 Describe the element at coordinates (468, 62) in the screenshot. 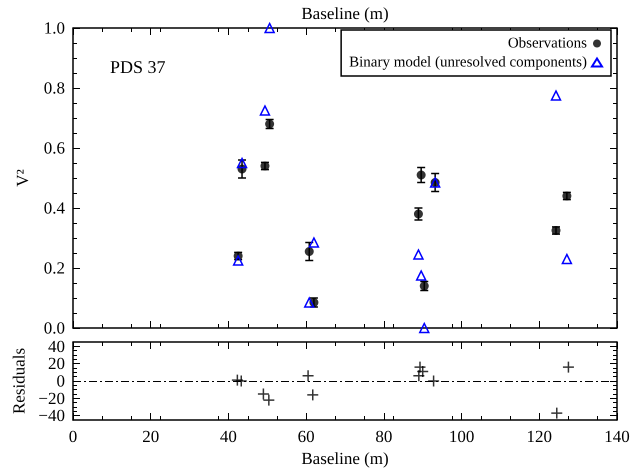

I see `legend-label: Binary model (unresolved components)` at that location.